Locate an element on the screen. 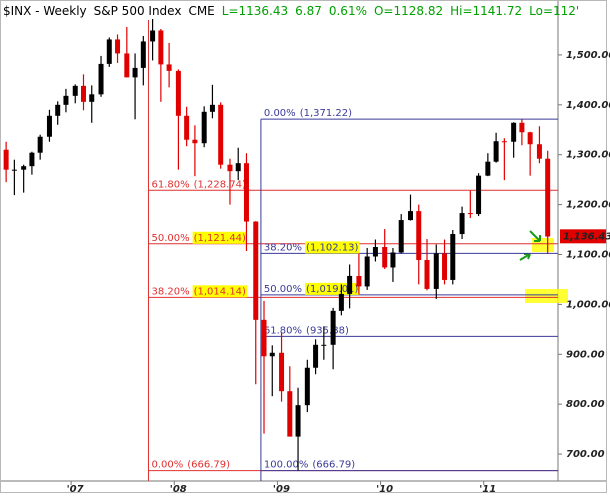 The image size is (610, 496). header-bg is located at coordinates (279, 10).